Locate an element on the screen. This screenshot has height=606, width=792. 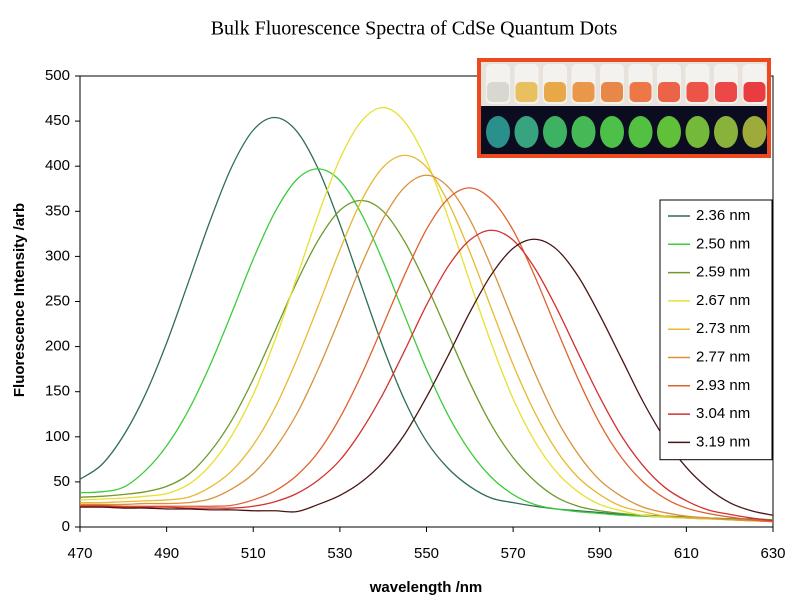
x-tick-label: 570 is located at coordinates (513, 553).